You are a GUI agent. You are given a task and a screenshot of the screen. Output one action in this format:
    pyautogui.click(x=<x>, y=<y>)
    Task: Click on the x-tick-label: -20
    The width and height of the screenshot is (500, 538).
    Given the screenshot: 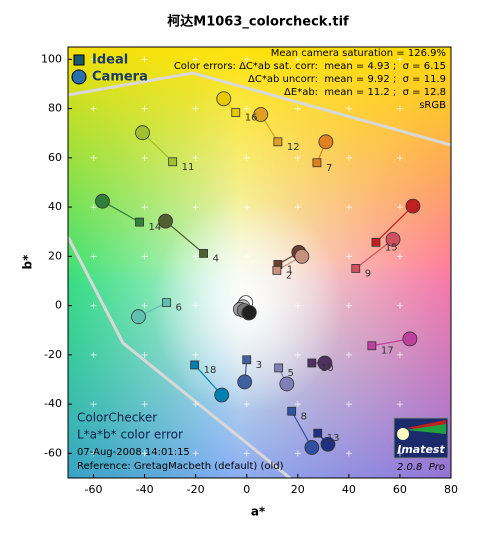 What is the action you would take?
    pyautogui.click(x=196, y=489)
    